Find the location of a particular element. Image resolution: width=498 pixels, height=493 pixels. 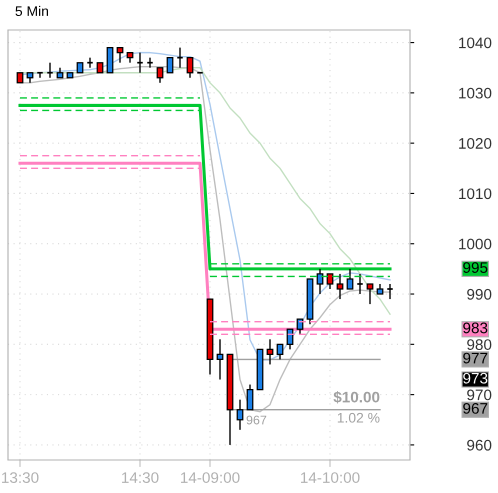

x-tick-label: 14:30 is located at coordinates (140, 478).